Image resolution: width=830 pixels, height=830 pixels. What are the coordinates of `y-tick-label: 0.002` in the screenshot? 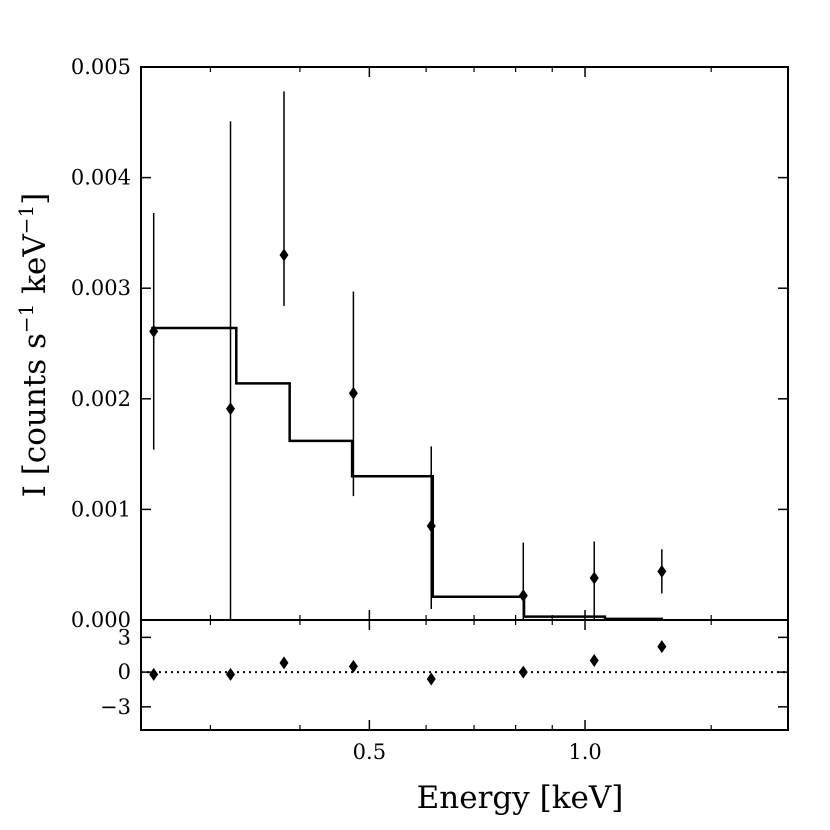 It's located at (101, 399).